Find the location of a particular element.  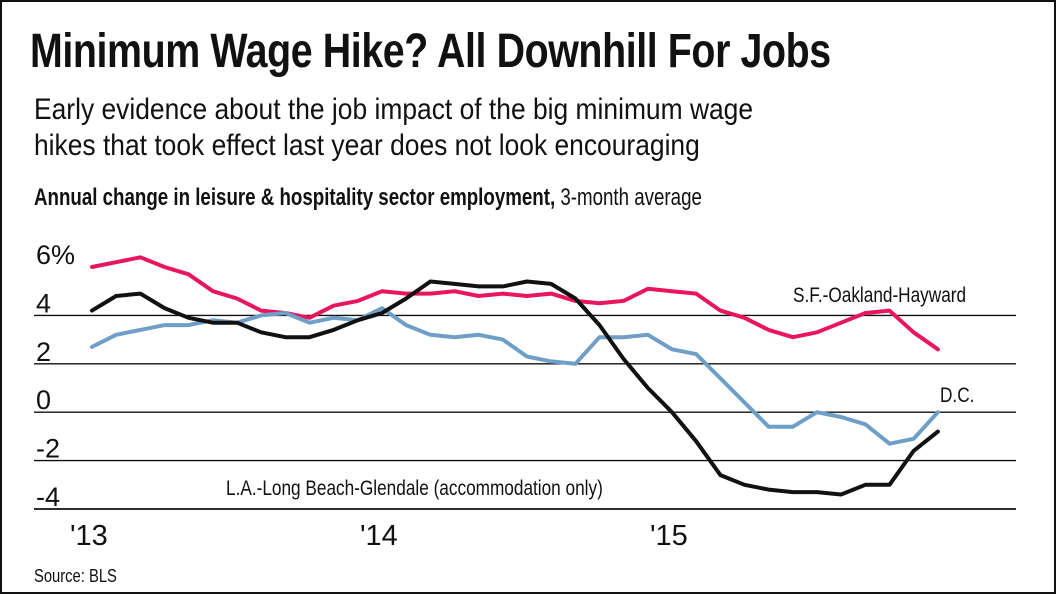

axis-description-rest: 3-month average is located at coordinates (628, 197).